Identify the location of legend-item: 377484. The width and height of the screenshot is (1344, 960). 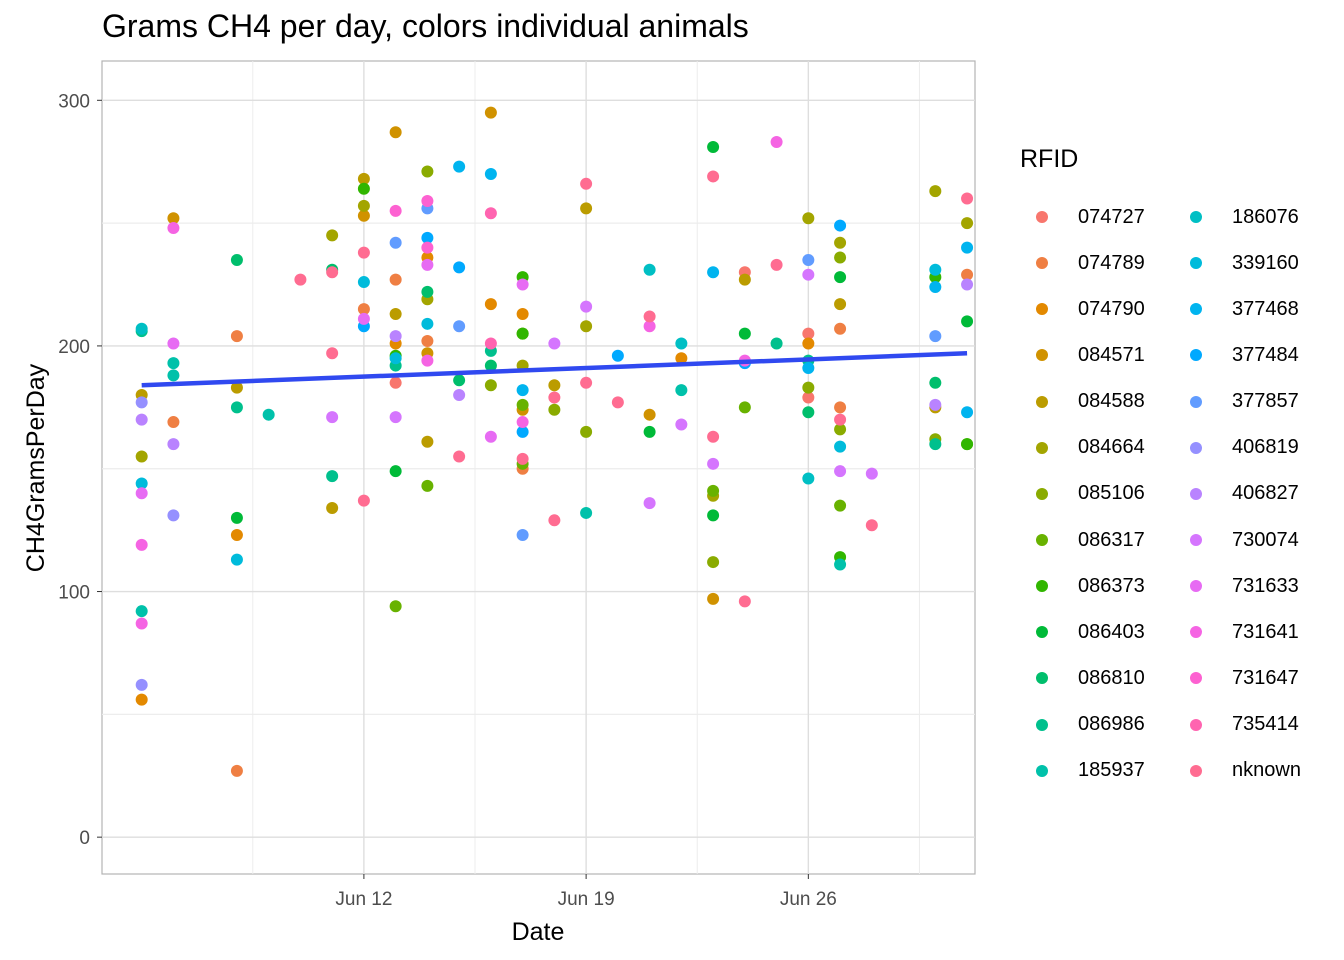
(1244, 355).